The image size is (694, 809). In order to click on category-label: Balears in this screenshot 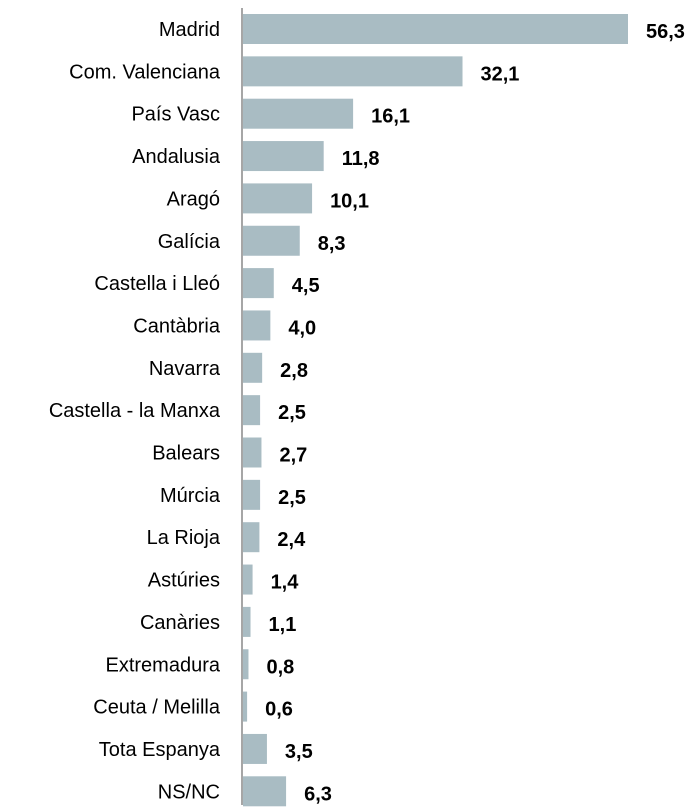, I will do `click(186, 454)`.